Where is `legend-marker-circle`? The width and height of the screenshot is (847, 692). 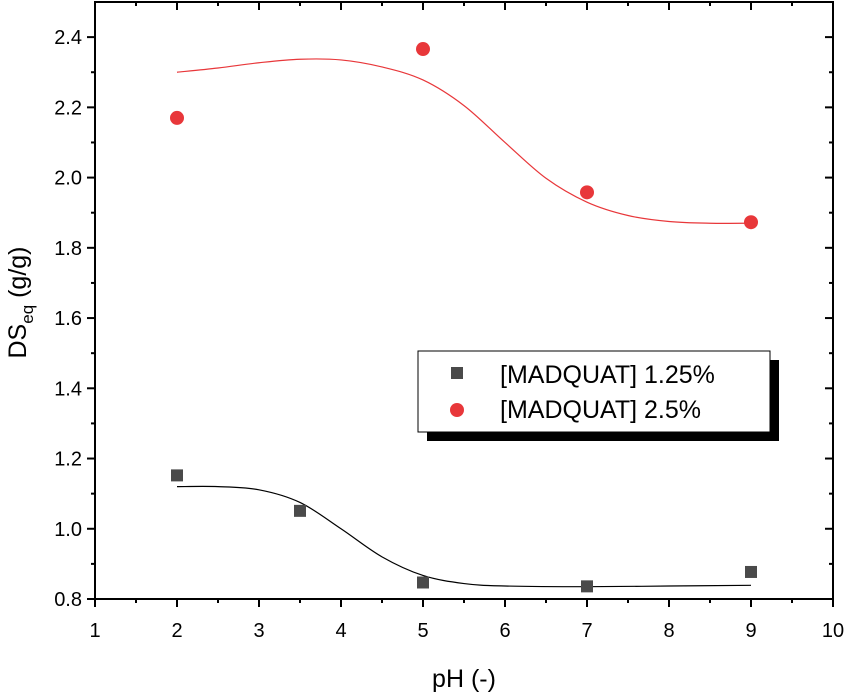 legend-marker-circle is located at coordinates (457, 410).